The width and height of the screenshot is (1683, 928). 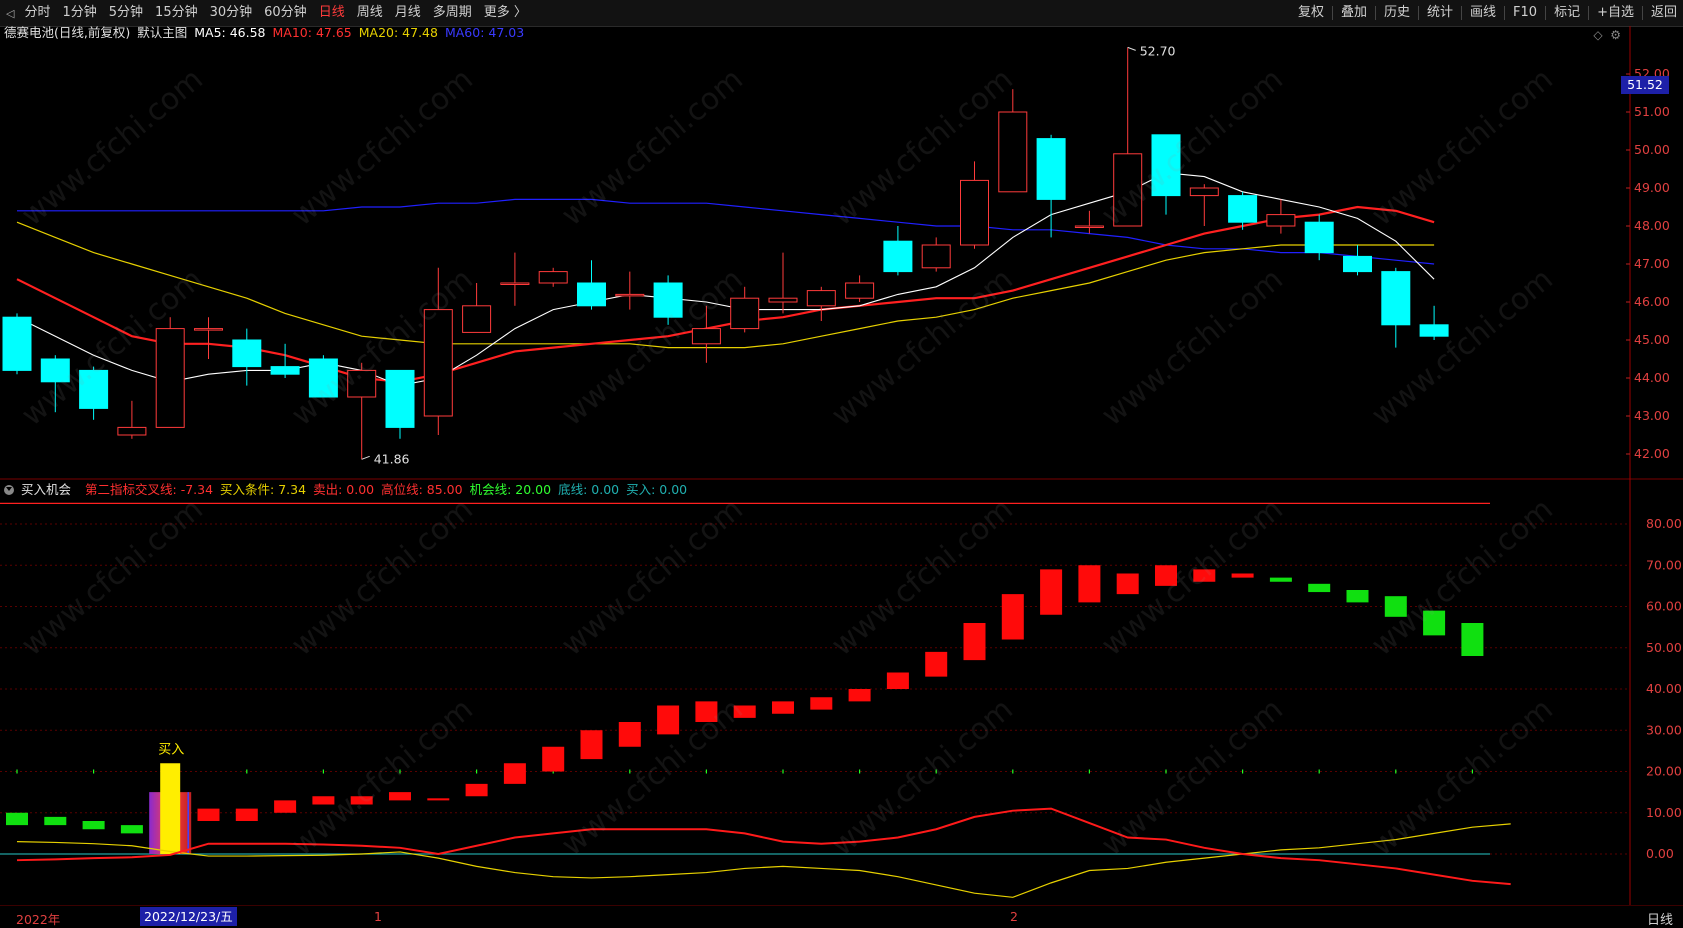 I want to click on price-axis-label: 46.00, so click(x=1652, y=301).